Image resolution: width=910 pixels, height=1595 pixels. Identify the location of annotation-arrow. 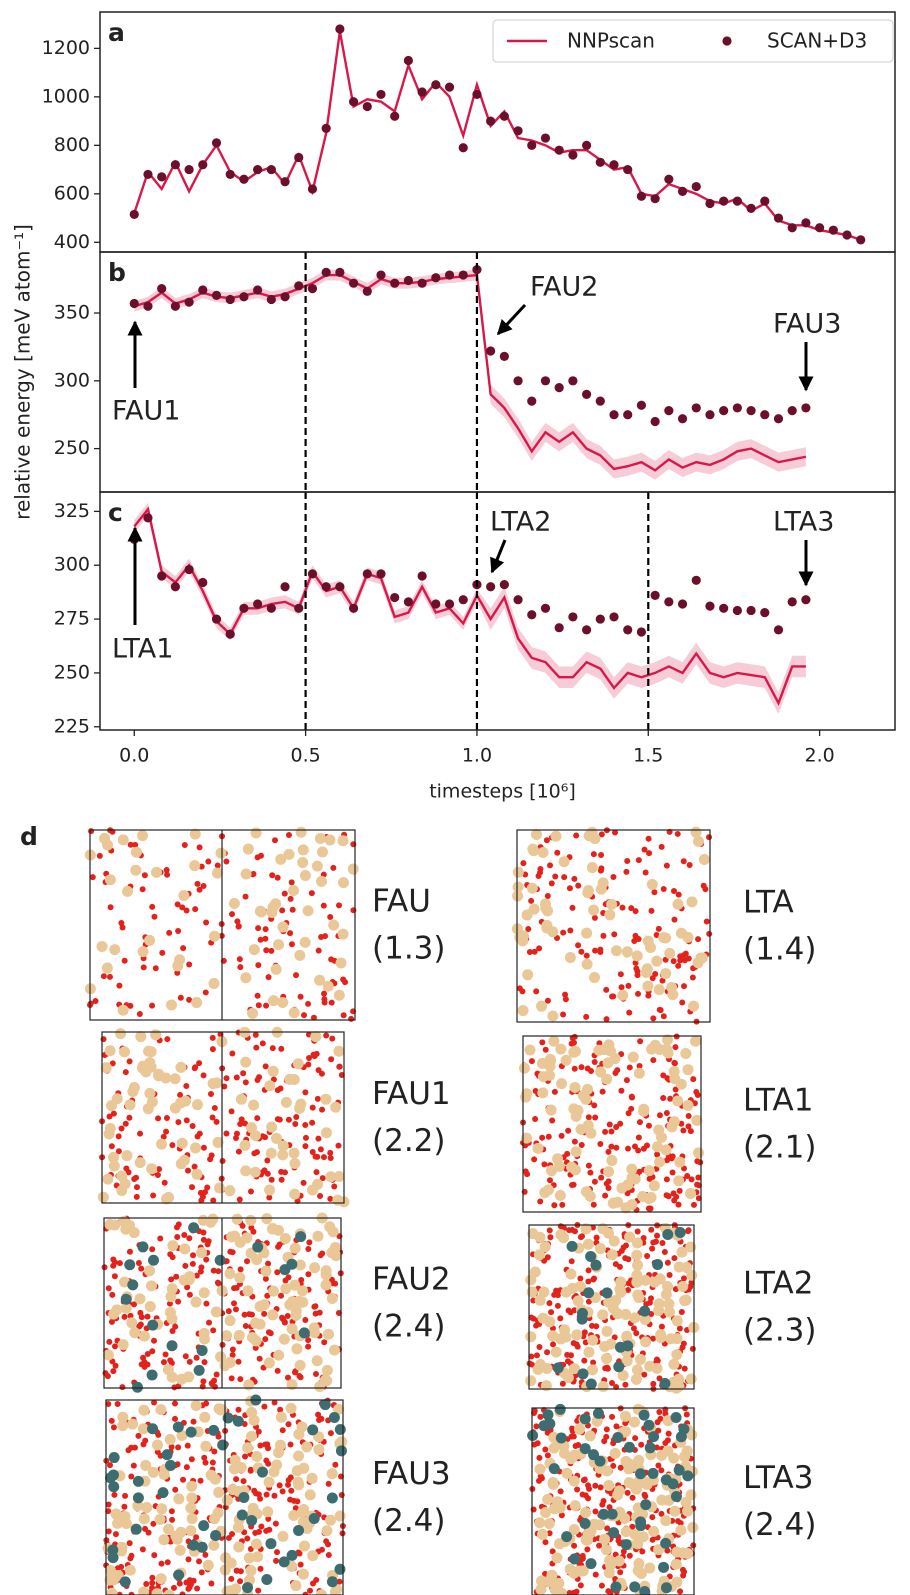
(511, 319).